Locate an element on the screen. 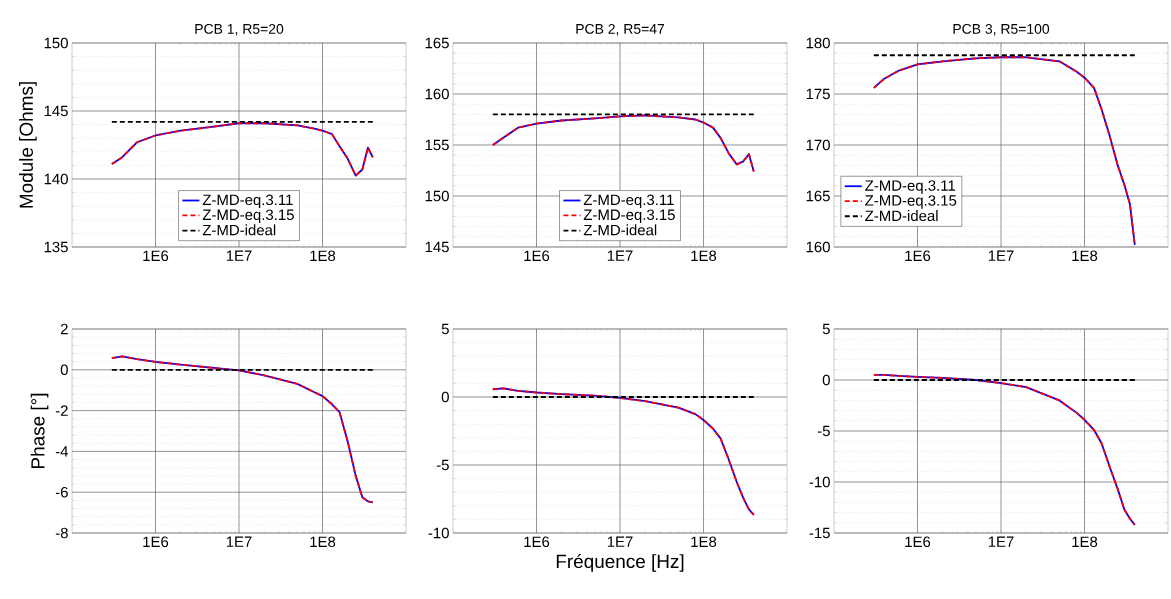  y-tick-label: 175 is located at coordinates (818, 94).